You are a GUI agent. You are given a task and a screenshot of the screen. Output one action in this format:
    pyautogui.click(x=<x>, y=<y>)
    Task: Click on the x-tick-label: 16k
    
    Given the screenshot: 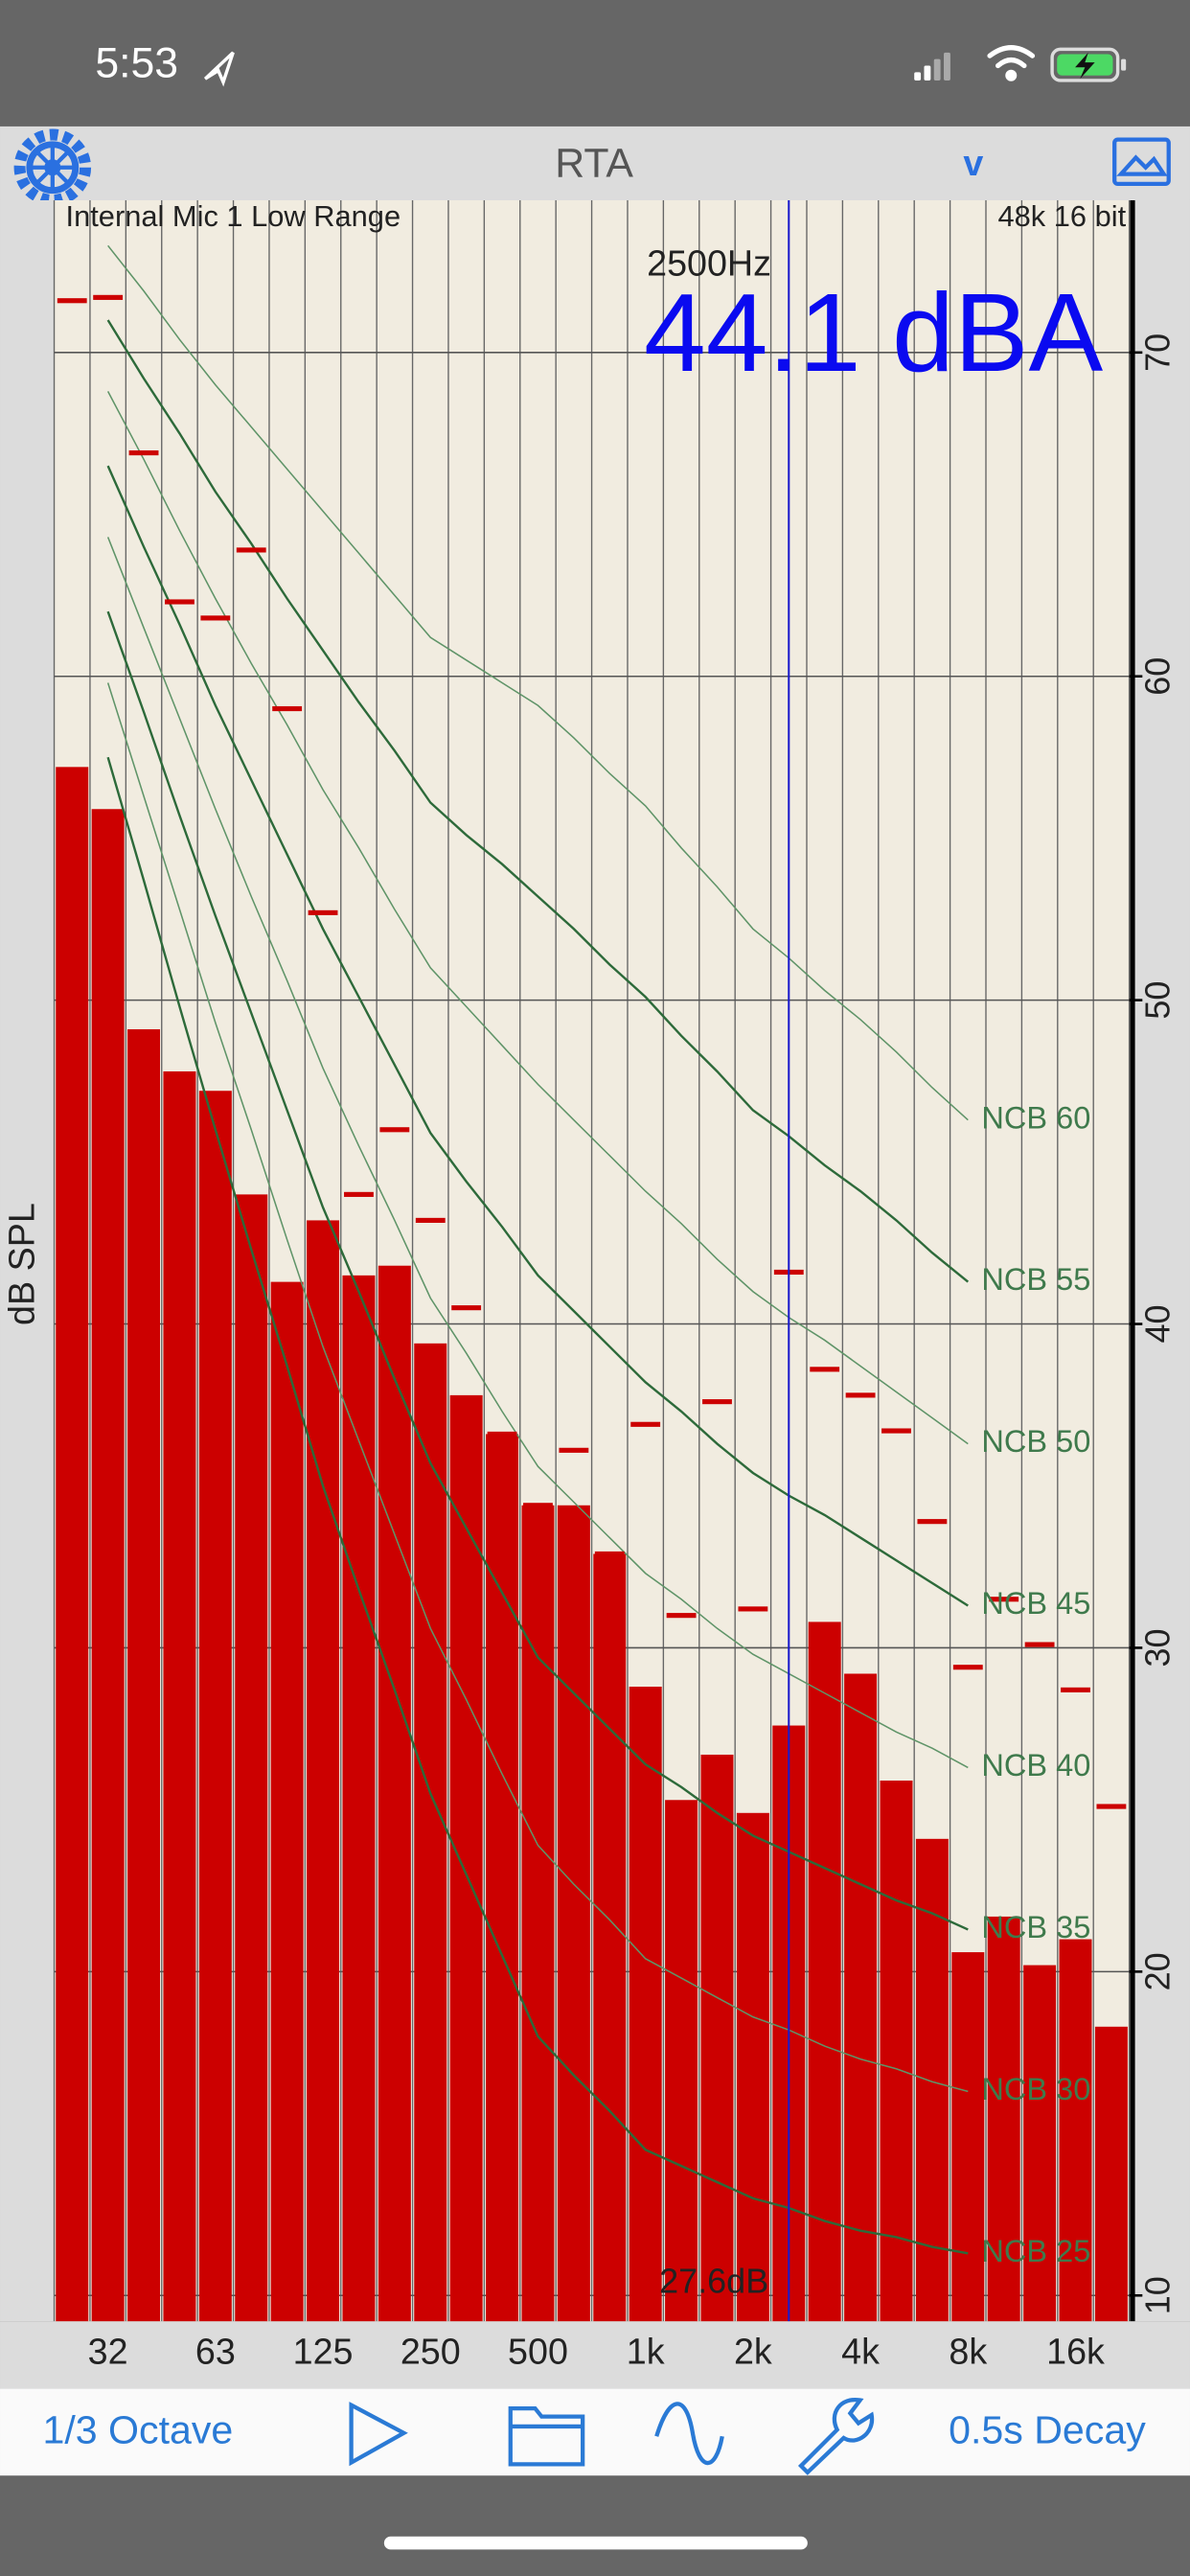 What is the action you would take?
    pyautogui.click(x=1075, y=2352)
    